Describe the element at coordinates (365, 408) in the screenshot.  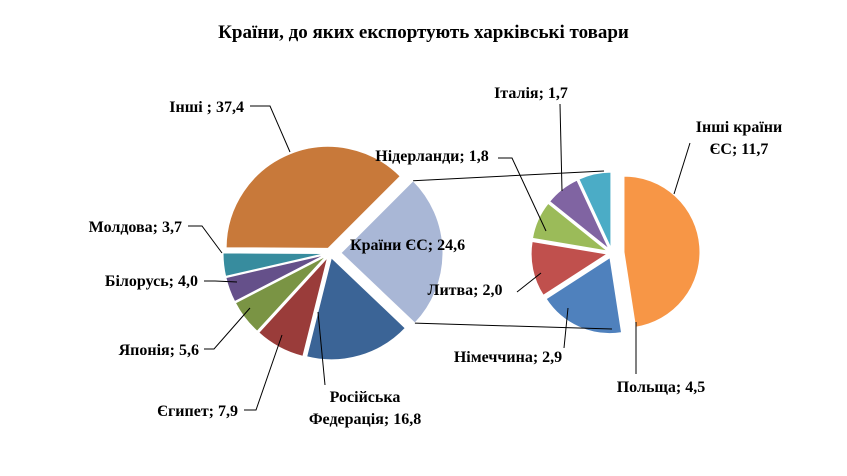
I see `main-label-російська-федерація: Російська Федерація; 16,8` at that location.